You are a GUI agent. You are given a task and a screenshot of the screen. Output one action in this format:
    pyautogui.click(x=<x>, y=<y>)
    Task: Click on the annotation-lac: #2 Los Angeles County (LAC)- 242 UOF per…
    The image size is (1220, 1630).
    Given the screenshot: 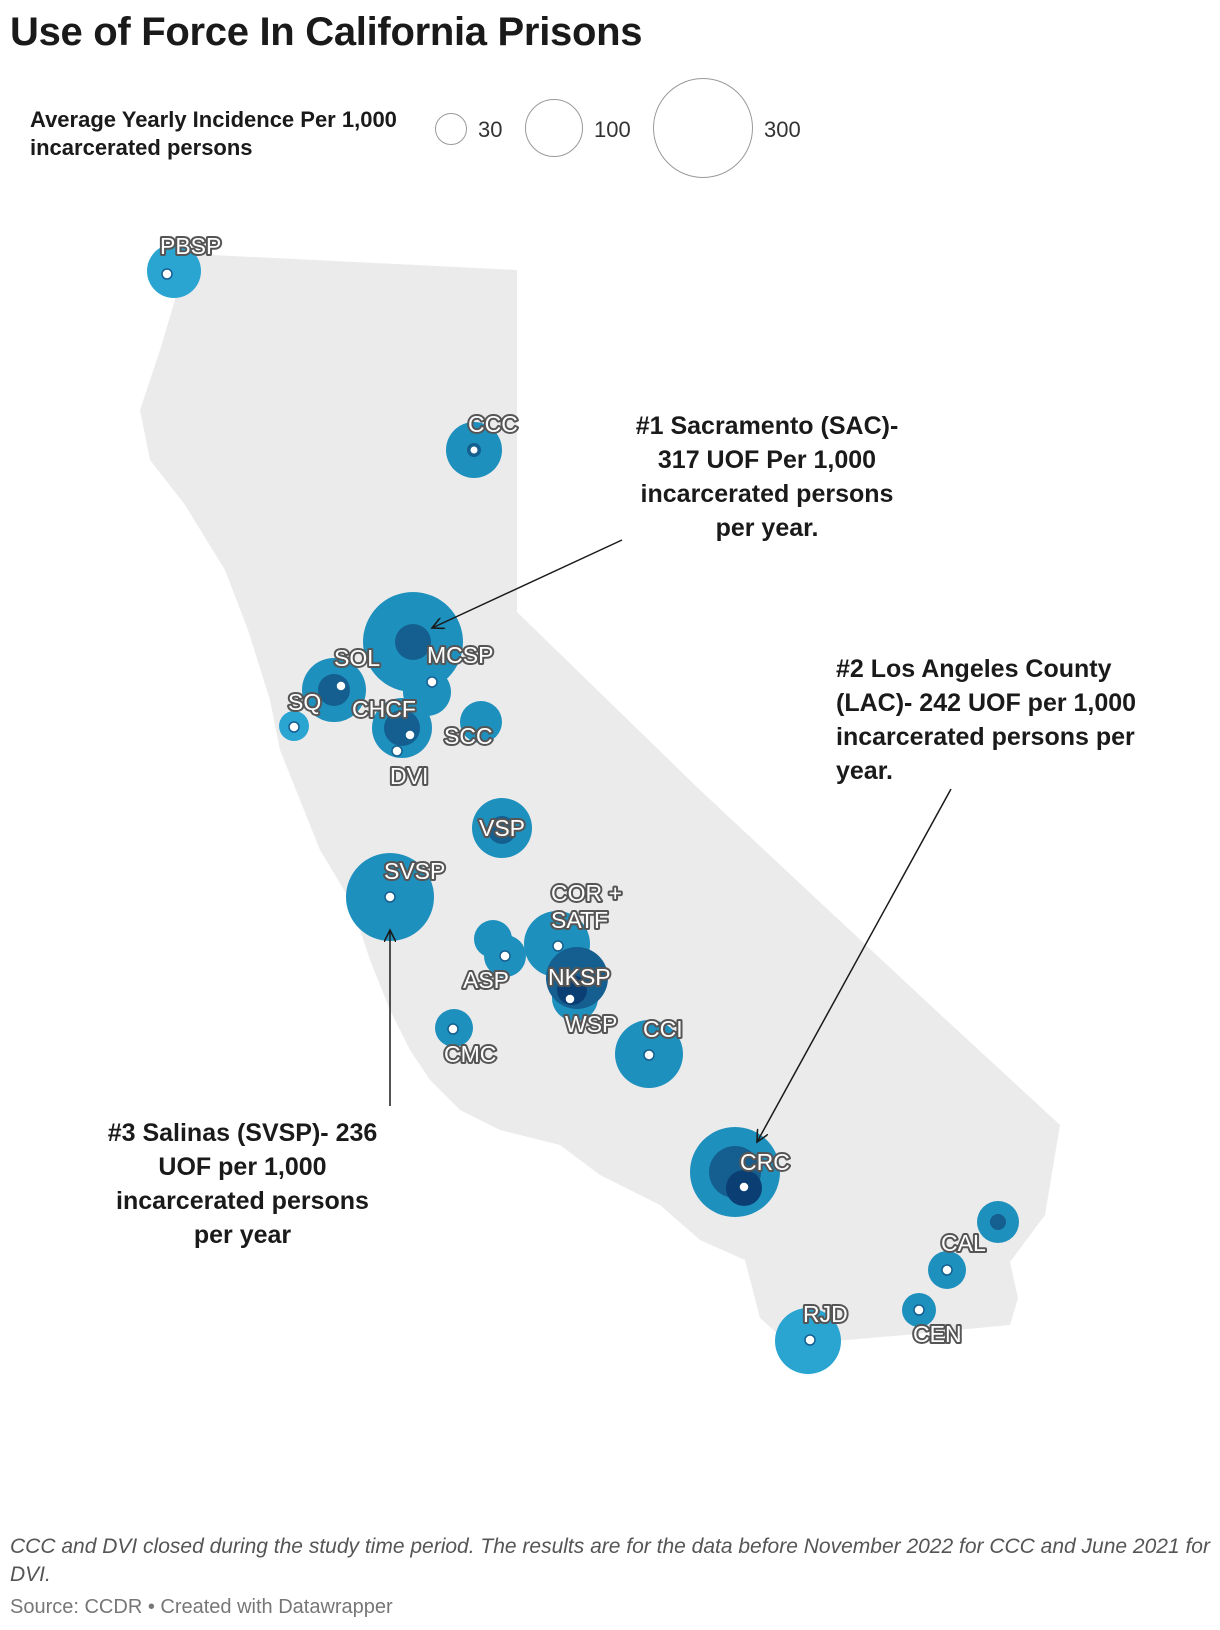 What is the action you would take?
    pyautogui.click(x=986, y=720)
    